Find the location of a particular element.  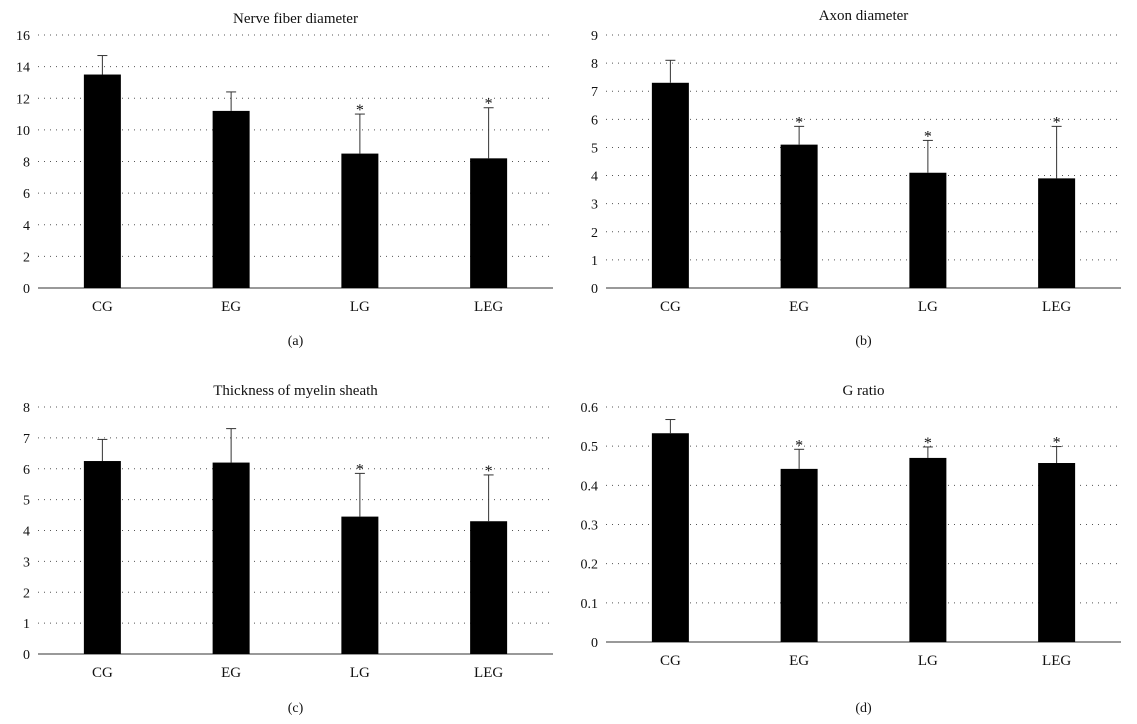

y-tick-label: 9 is located at coordinates (594, 36).